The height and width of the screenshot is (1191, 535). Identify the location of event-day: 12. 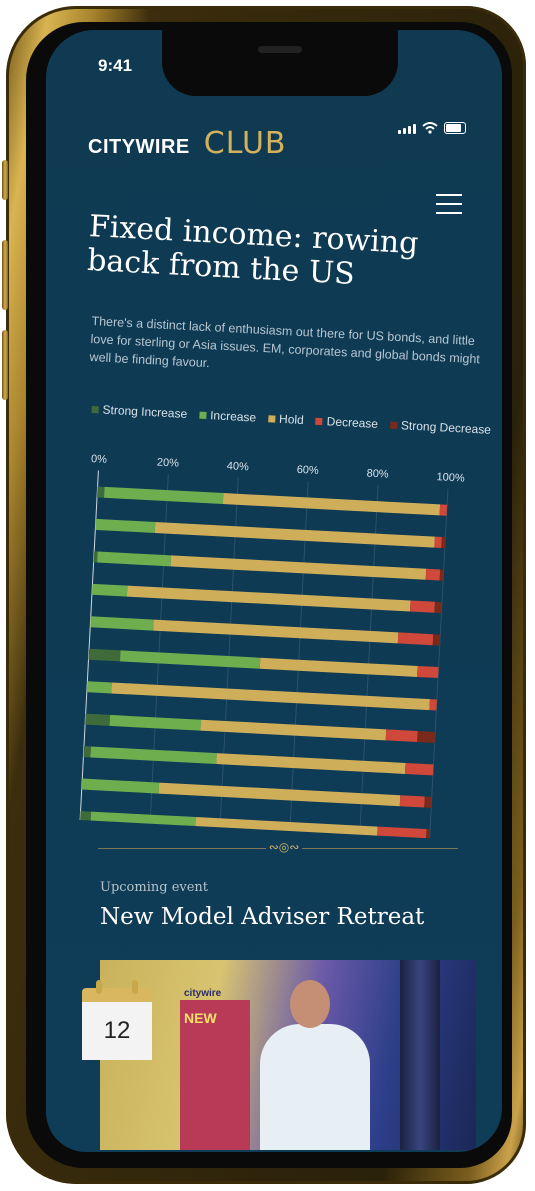
(117, 1031).